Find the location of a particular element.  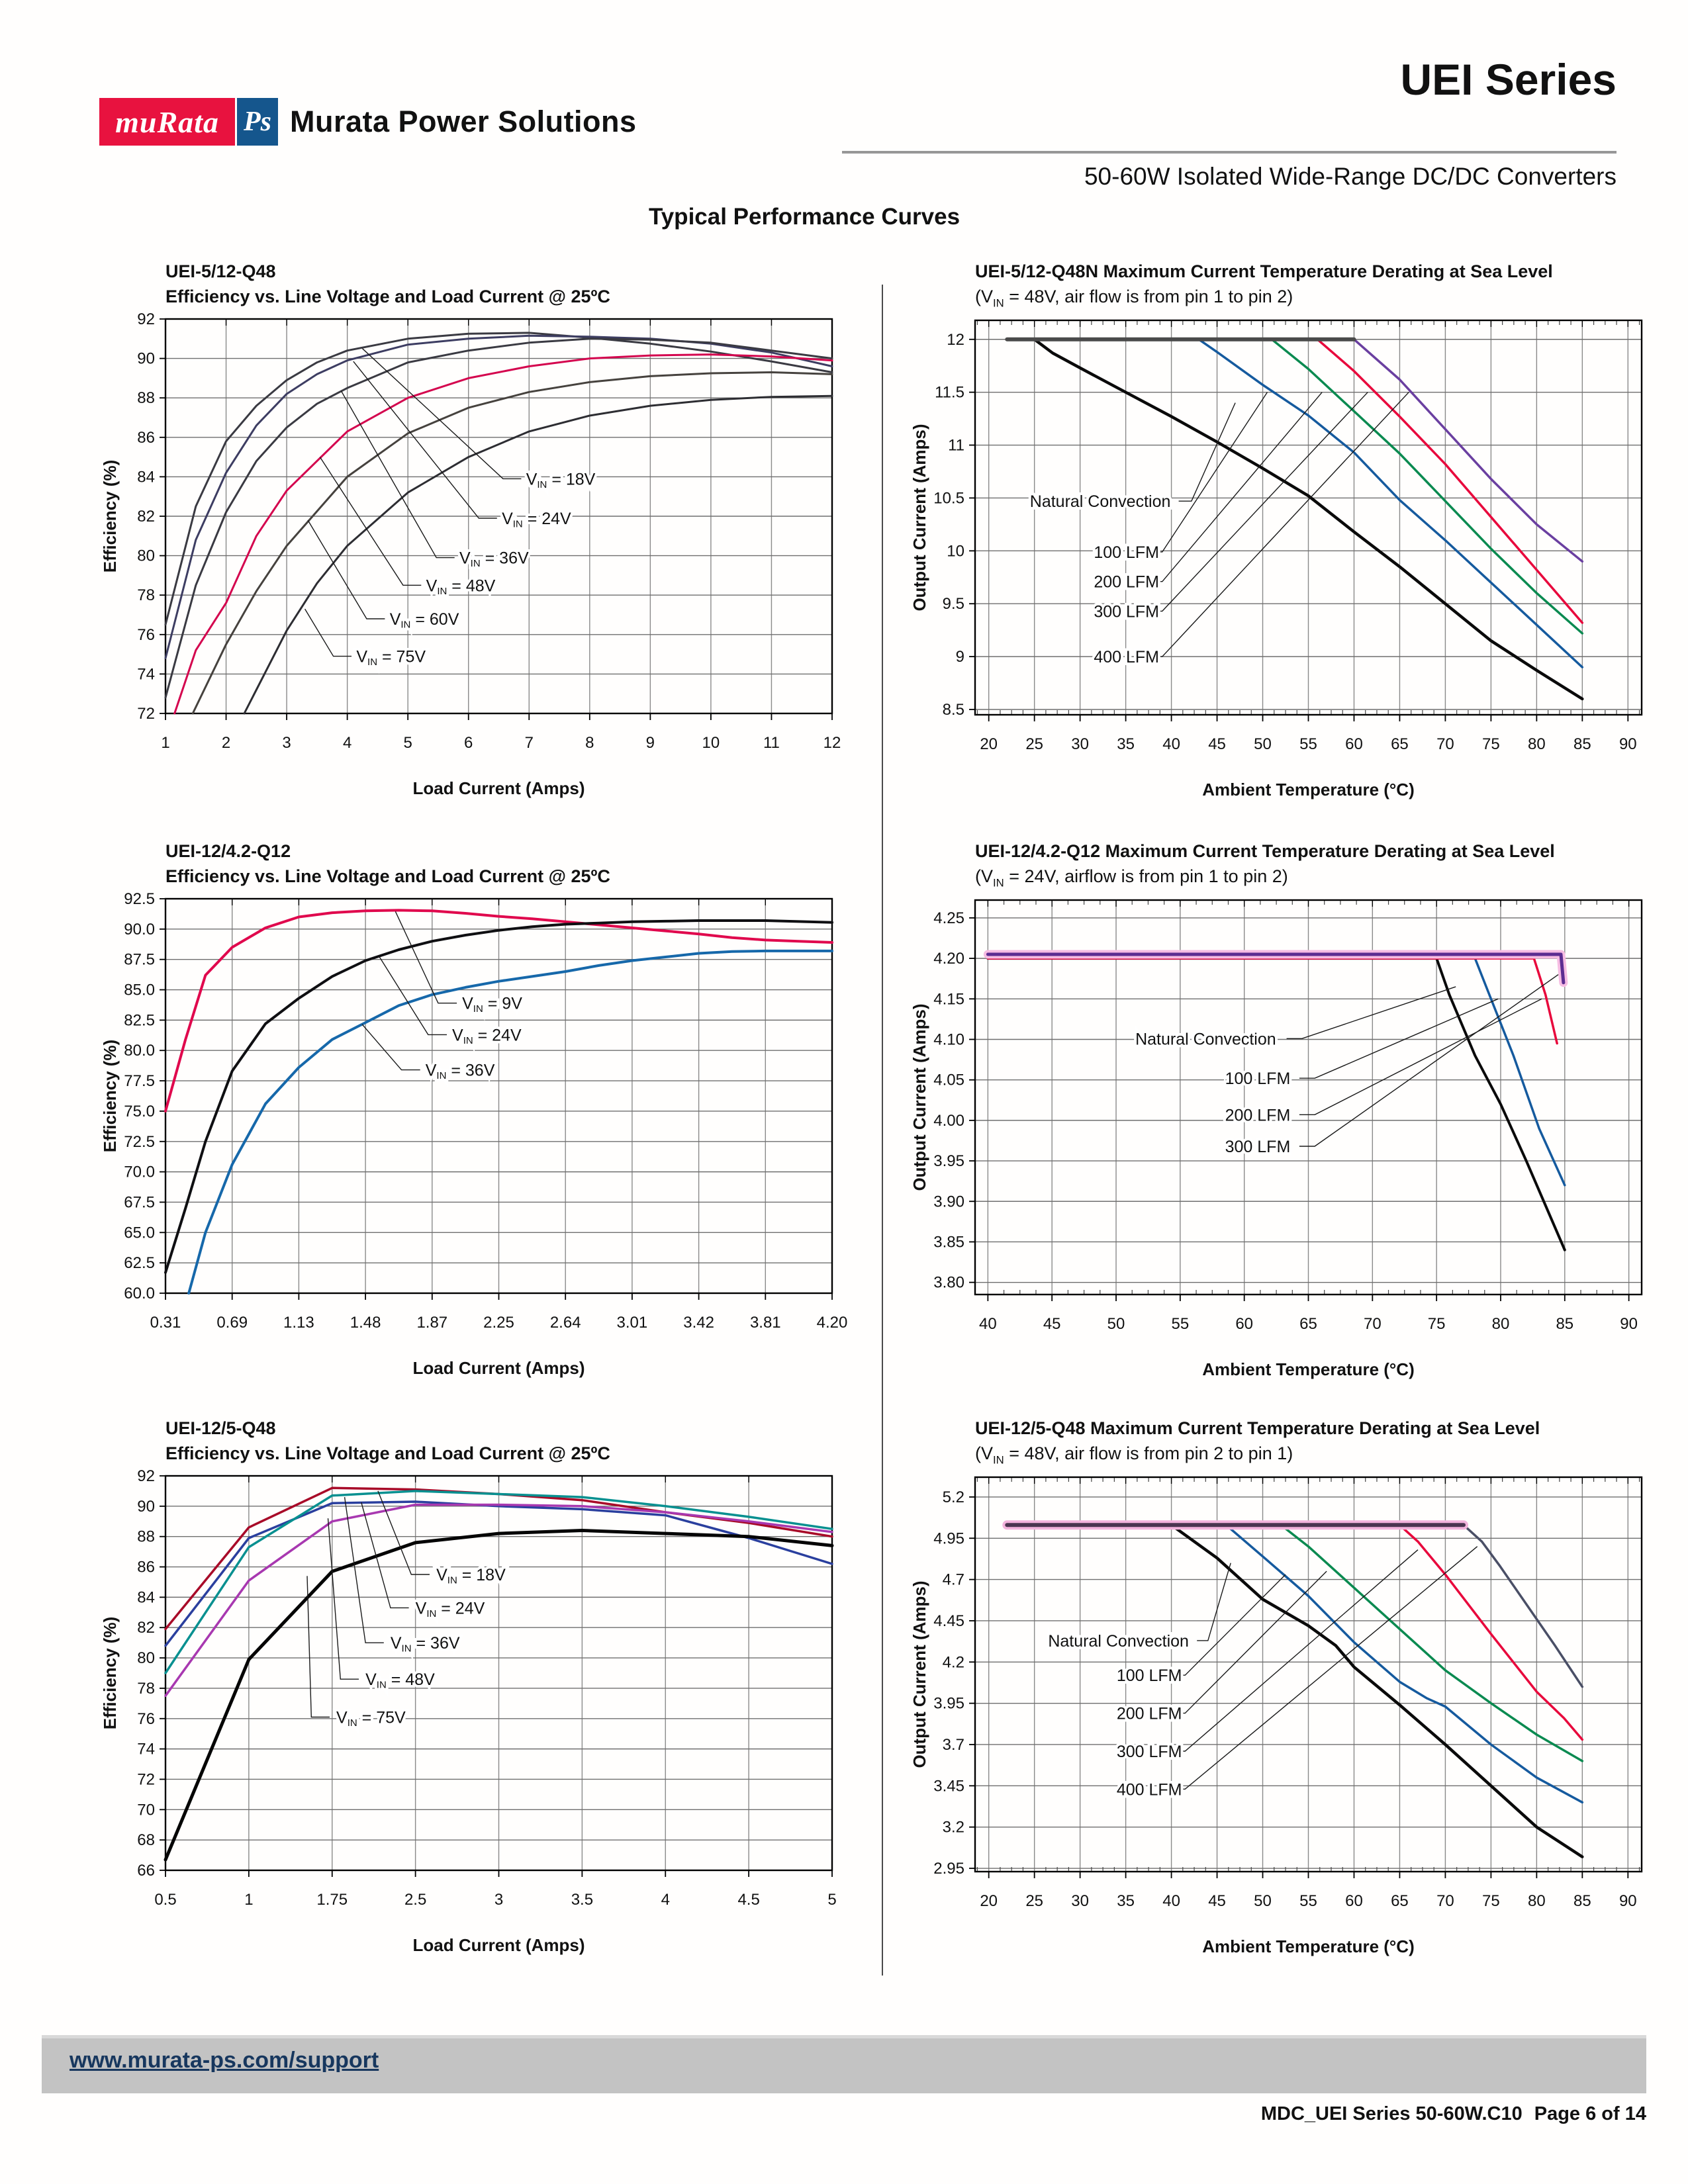

svg-text: 76 is located at coordinates (146, 1718).